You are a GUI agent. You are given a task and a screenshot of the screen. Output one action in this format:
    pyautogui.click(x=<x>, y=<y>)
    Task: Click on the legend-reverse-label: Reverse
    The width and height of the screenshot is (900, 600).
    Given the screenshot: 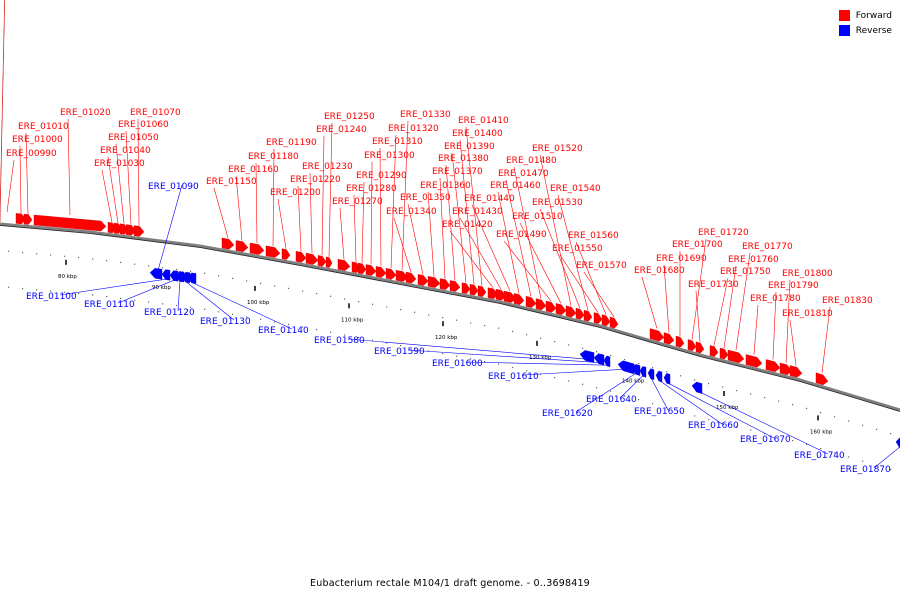 What is the action you would take?
    pyautogui.click(x=873, y=30)
    